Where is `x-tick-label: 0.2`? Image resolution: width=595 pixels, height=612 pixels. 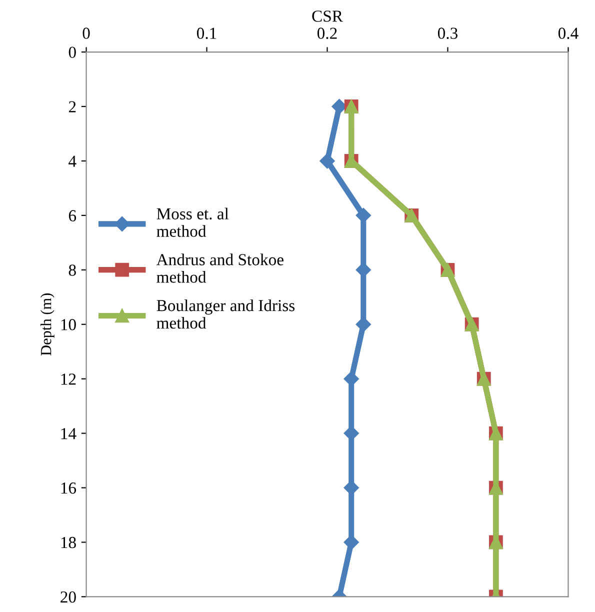
x-tick-label: 0.2 is located at coordinates (327, 33).